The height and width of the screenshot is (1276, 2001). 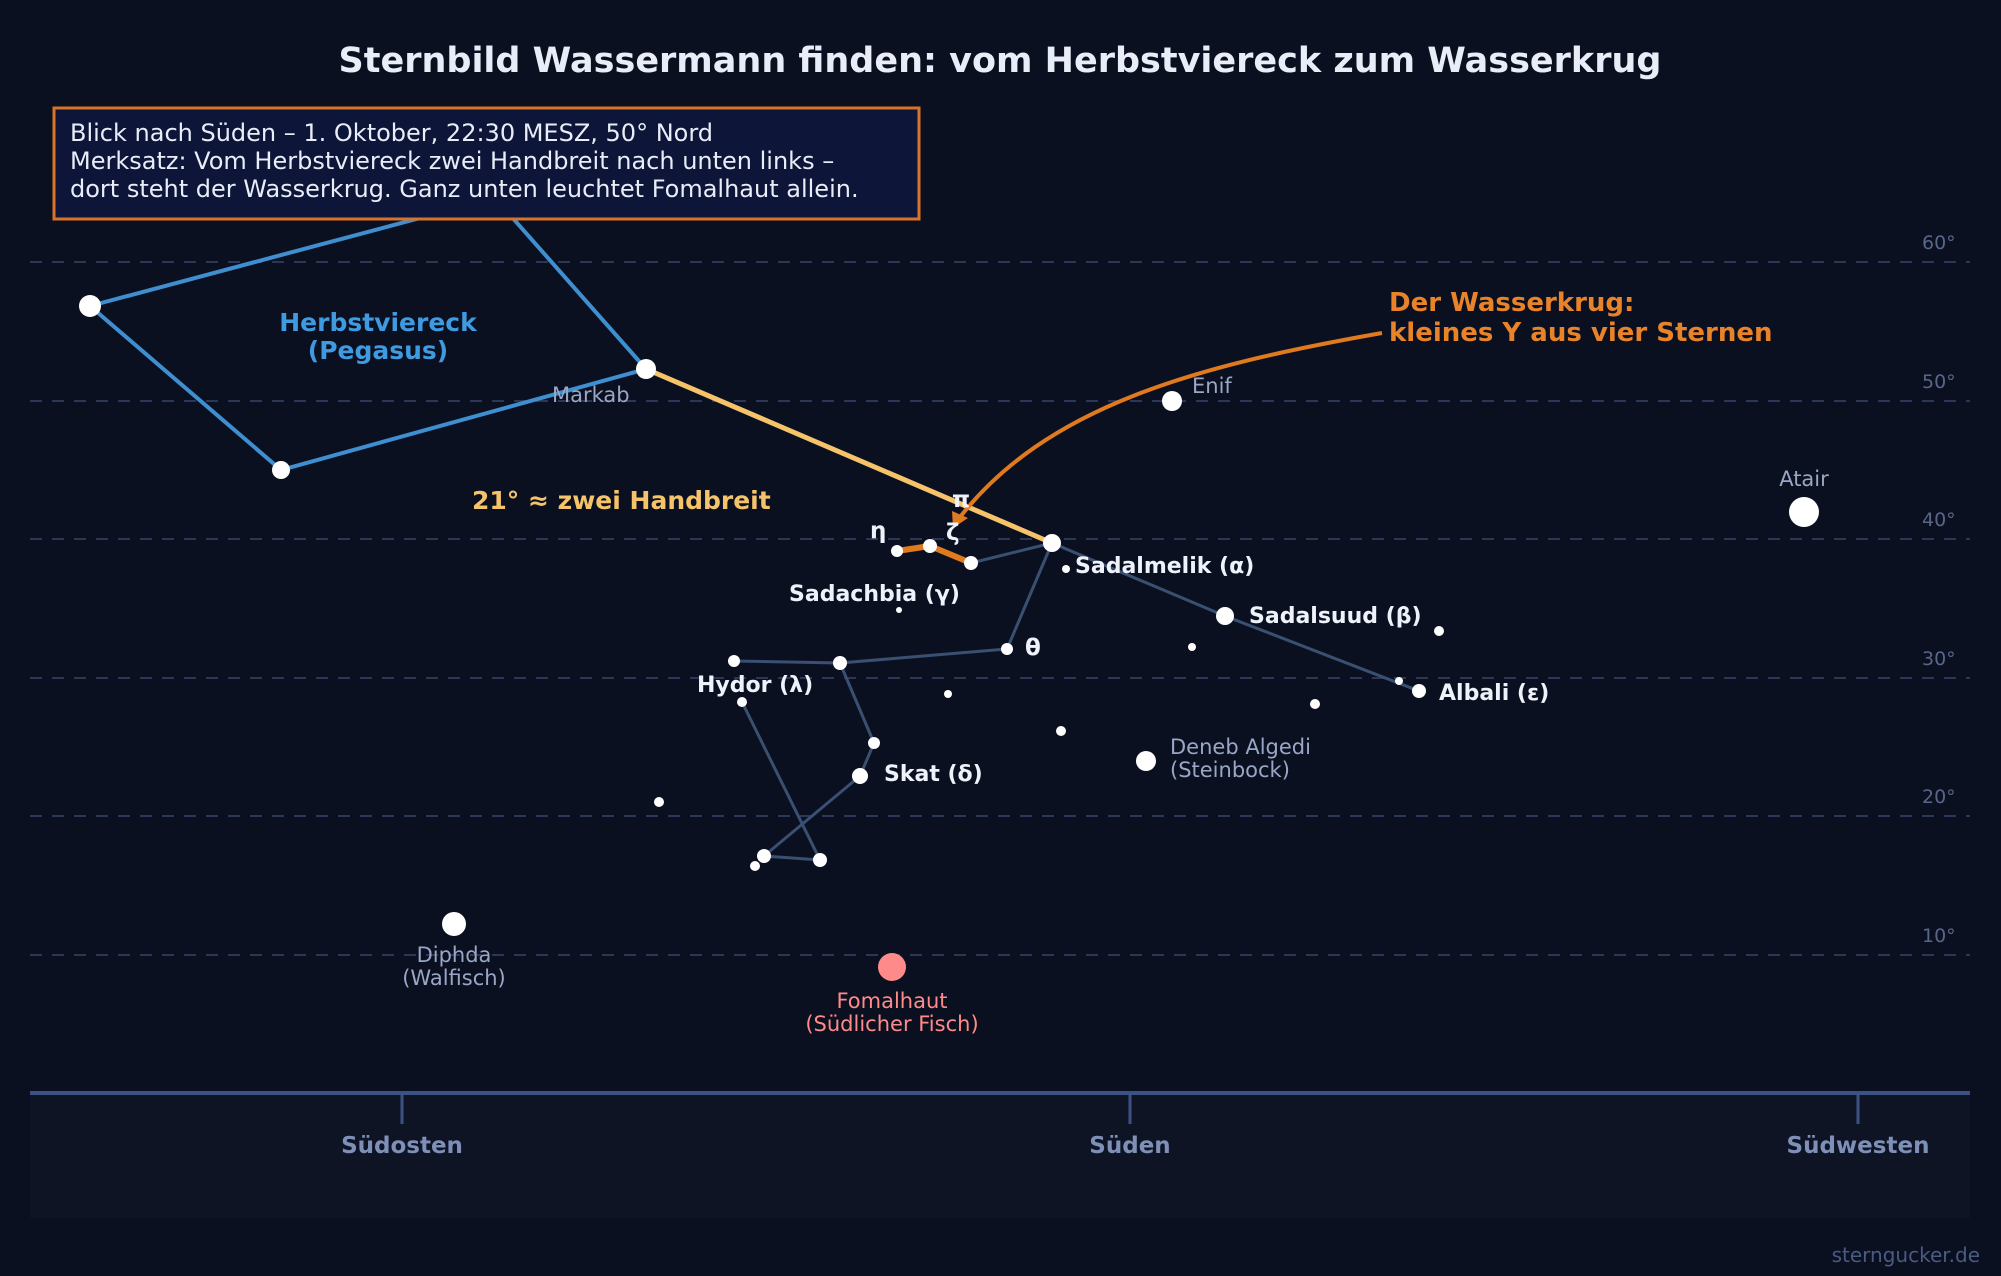 What do you see at coordinates (402, 1146) in the screenshot?
I see `direction-southeast: Südosten` at bounding box center [402, 1146].